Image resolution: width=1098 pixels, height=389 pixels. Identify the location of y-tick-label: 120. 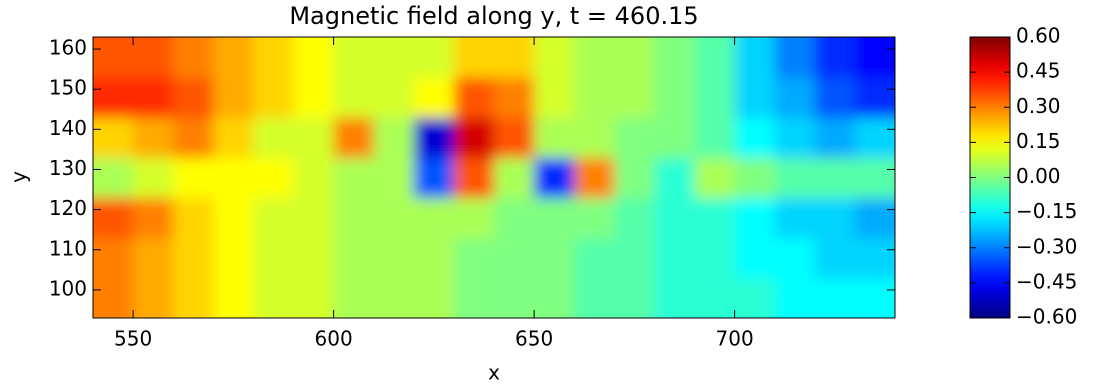
(68, 208).